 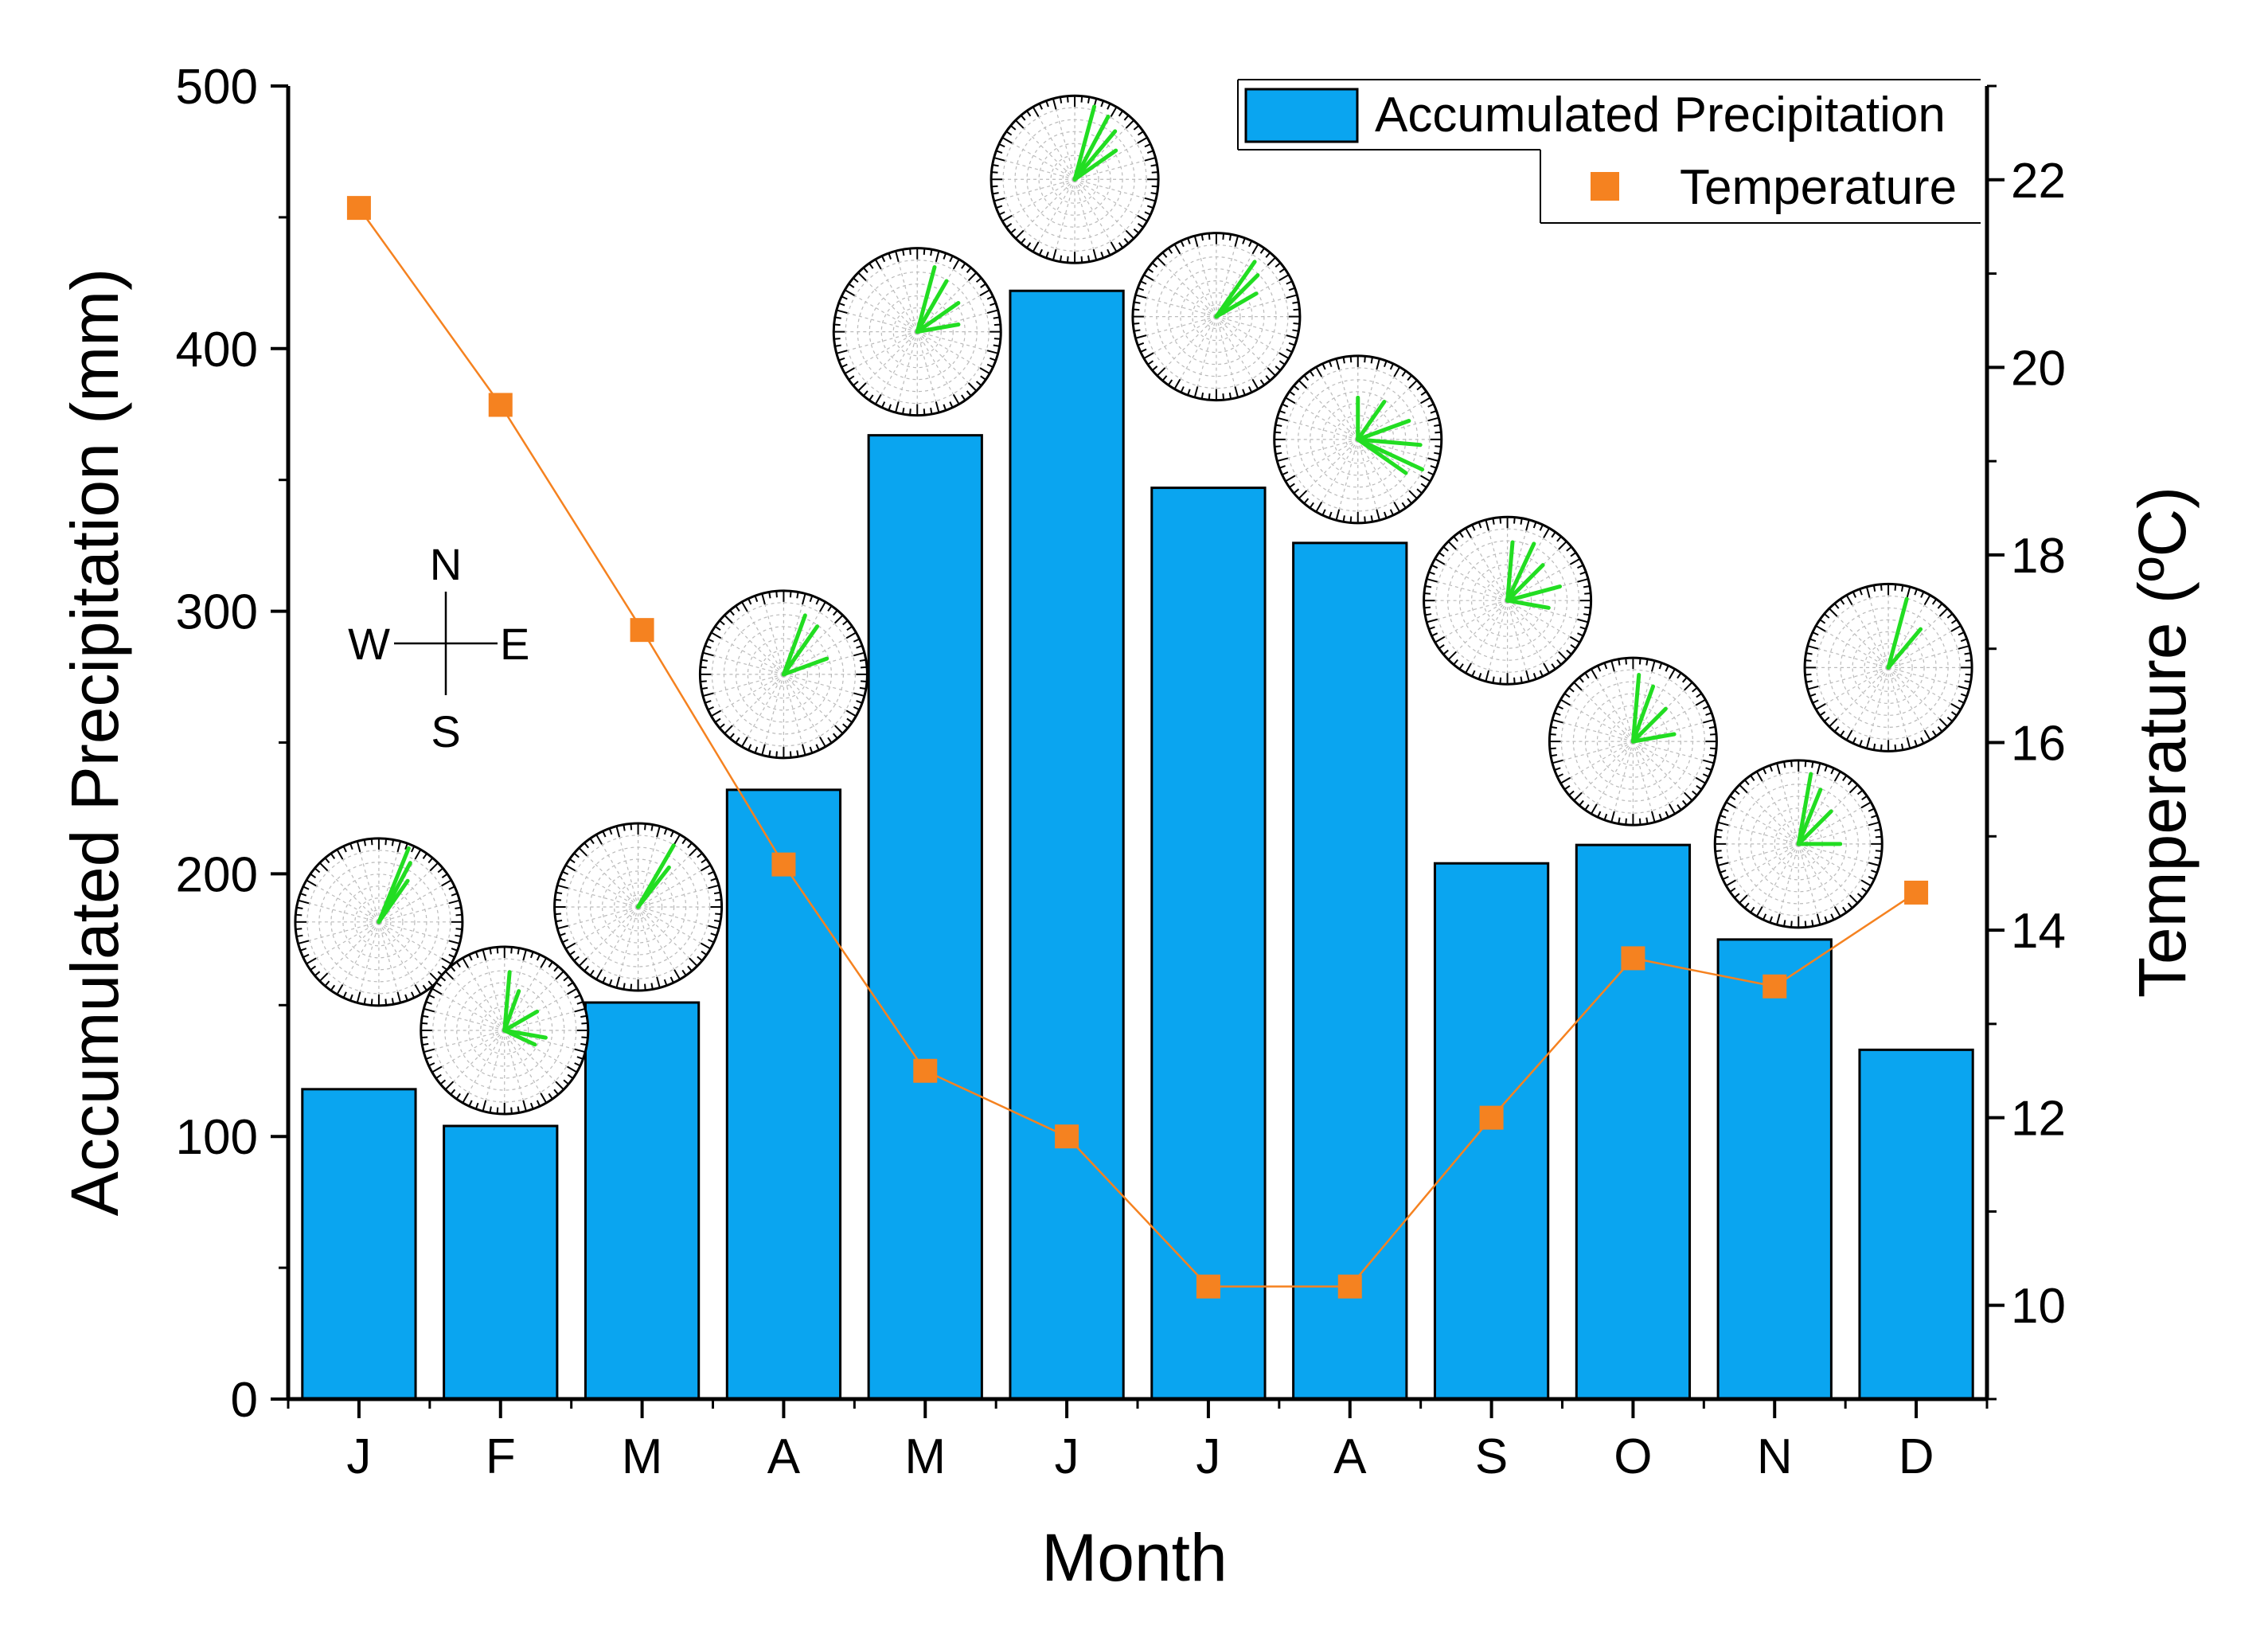 What do you see at coordinates (439, 647) in the screenshot?
I see `compass: N SE W` at bounding box center [439, 647].